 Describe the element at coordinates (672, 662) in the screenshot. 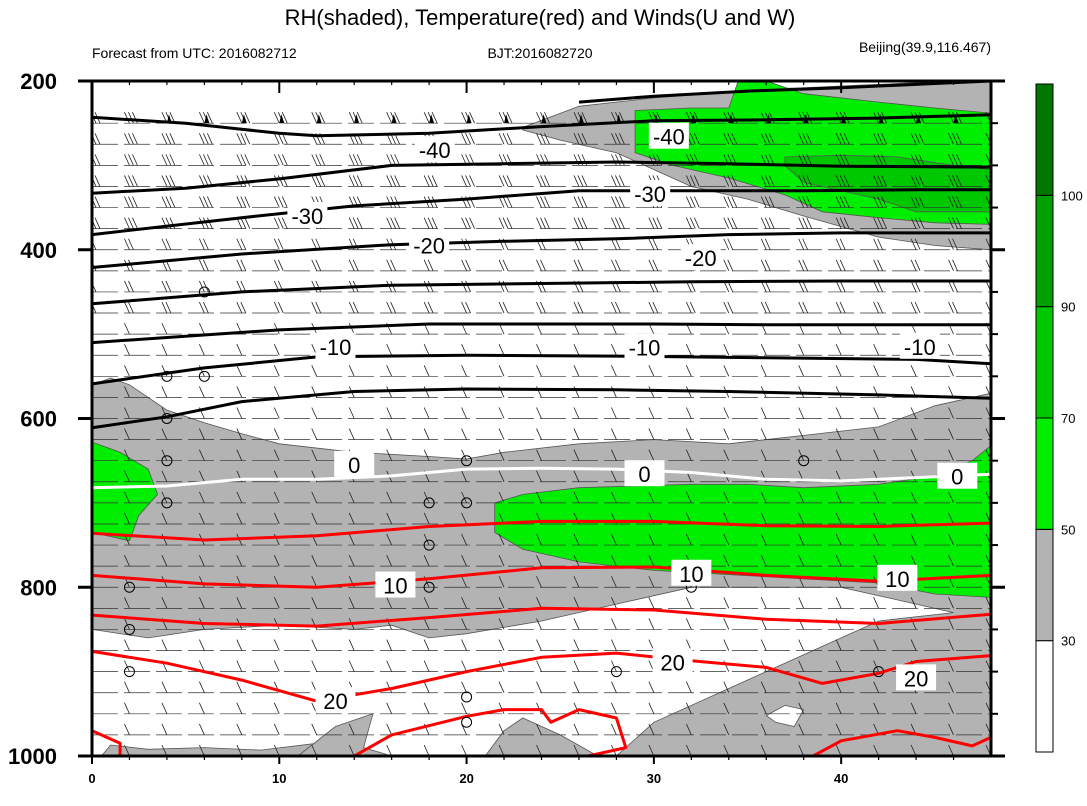

I see `contour-label: 20` at that location.